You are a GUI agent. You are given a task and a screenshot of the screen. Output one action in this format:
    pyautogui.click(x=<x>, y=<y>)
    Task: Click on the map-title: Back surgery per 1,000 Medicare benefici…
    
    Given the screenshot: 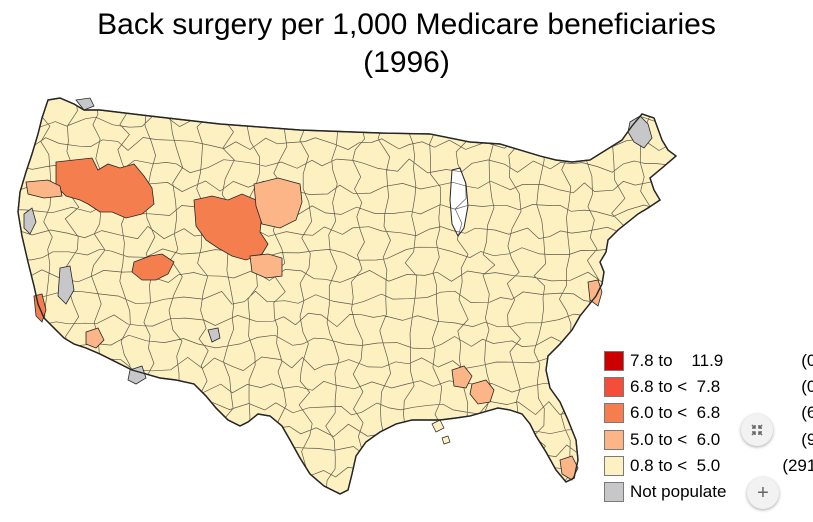 What is the action you would take?
    pyautogui.click(x=406, y=44)
    